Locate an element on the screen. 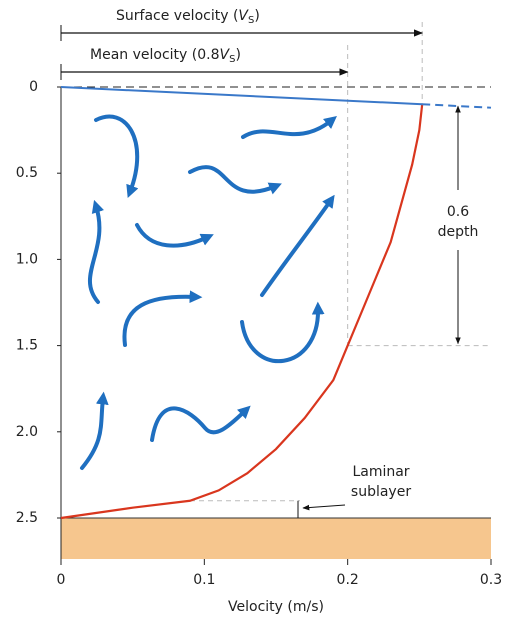 The height and width of the screenshot is (628, 511). x-tick-label: 0.3 is located at coordinates (491, 580).